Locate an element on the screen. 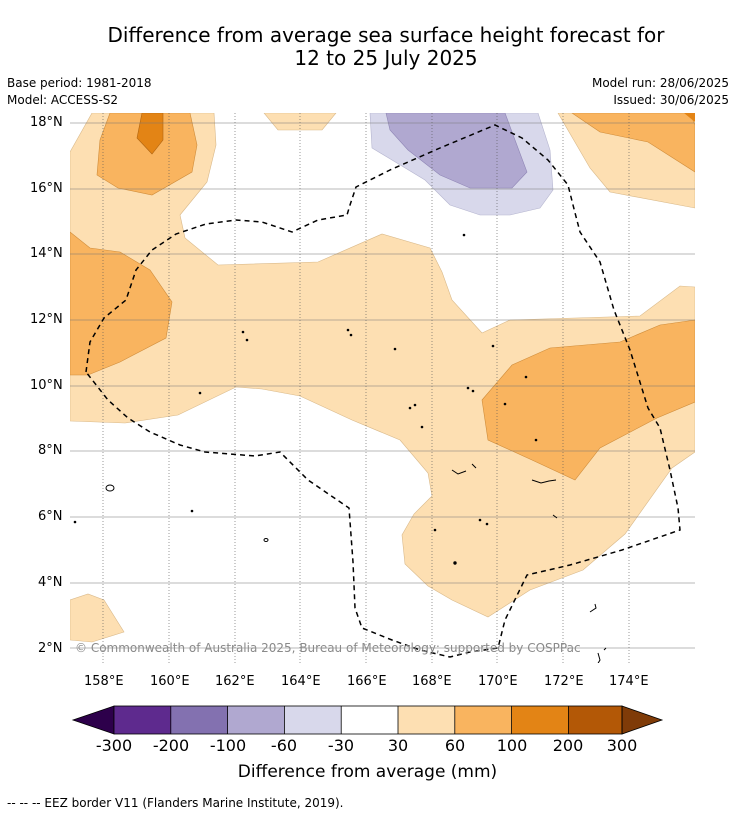  lat-tick-6: 6°N is located at coordinates (50, 516).